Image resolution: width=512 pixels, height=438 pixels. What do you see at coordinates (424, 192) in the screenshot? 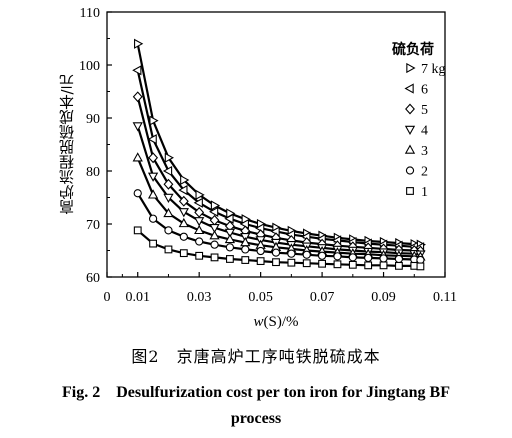
I see `legend-label: 1` at bounding box center [424, 192].